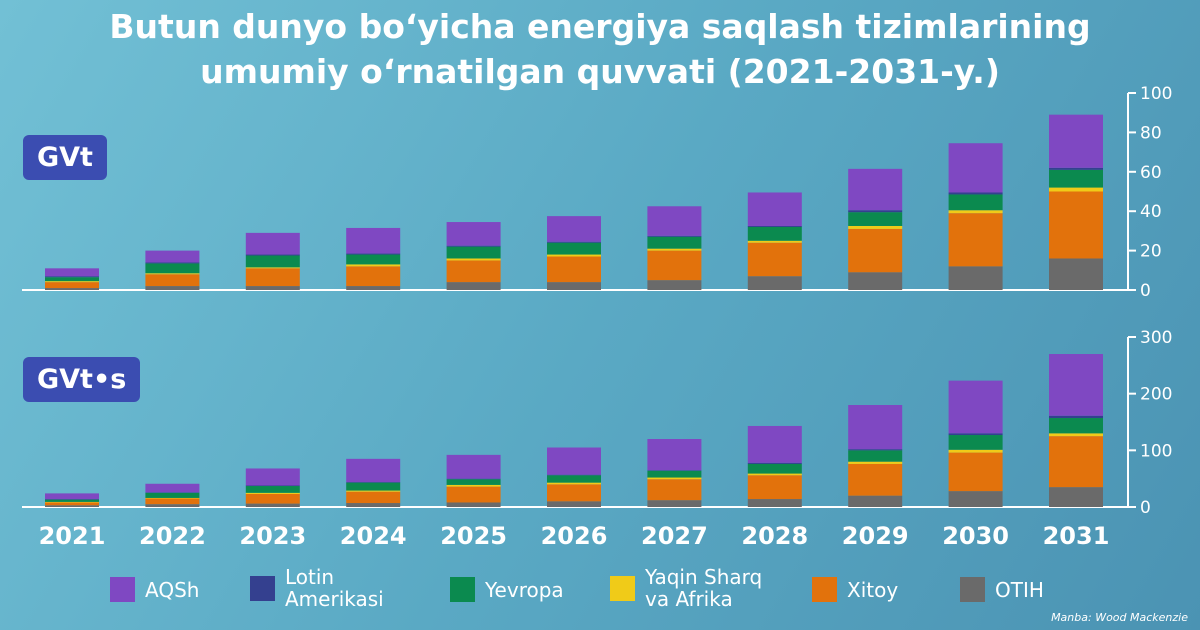  I want to click on x-tick-label: 2029, so click(875, 536).